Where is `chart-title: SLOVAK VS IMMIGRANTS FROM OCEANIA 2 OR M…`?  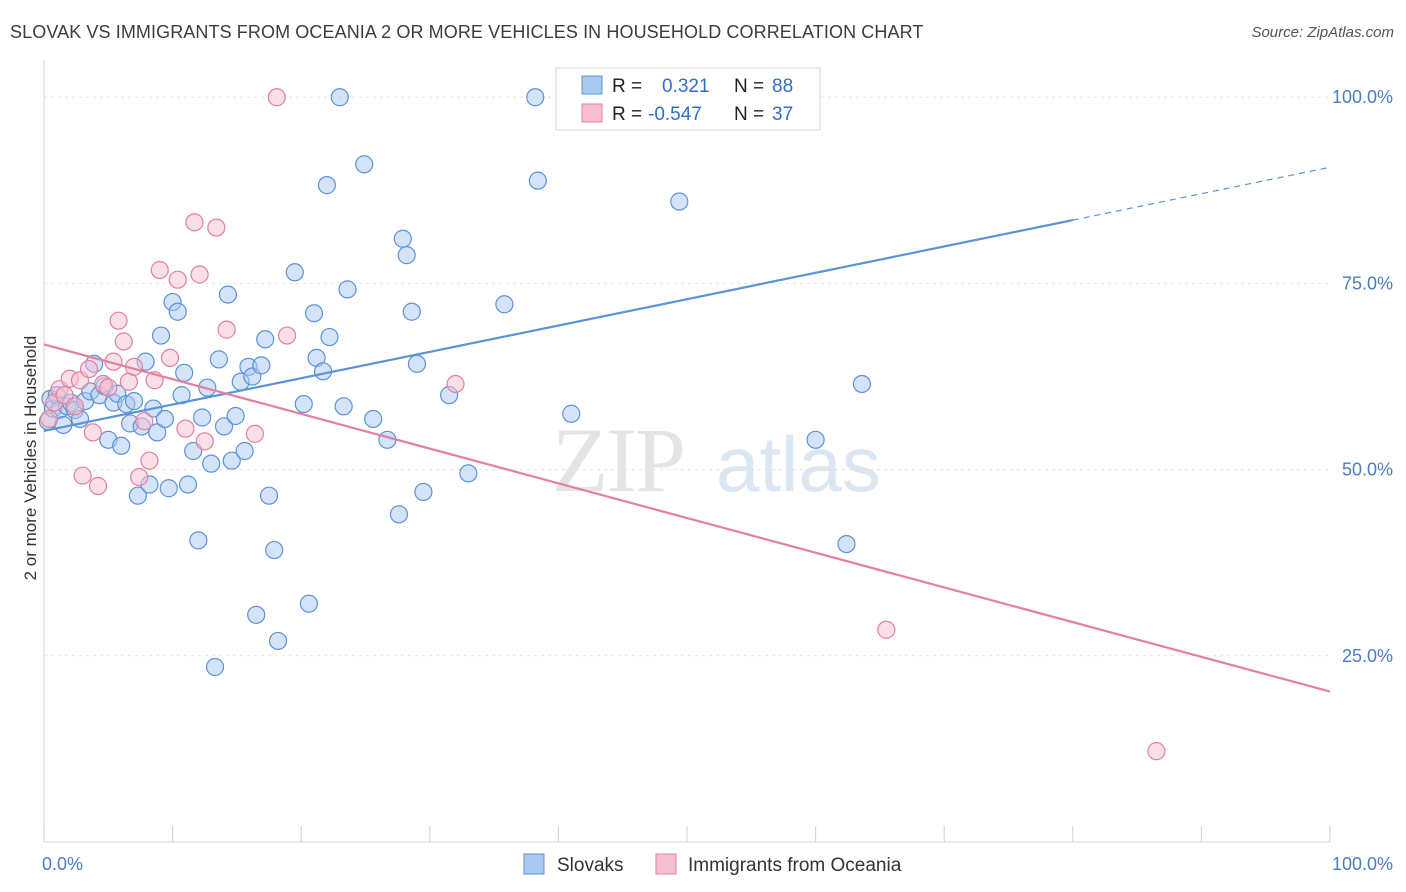 chart-title: SLOVAK VS IMMIGRANTS FROM OCEANIA 2 OR M… is located at coordinates (467, 32).